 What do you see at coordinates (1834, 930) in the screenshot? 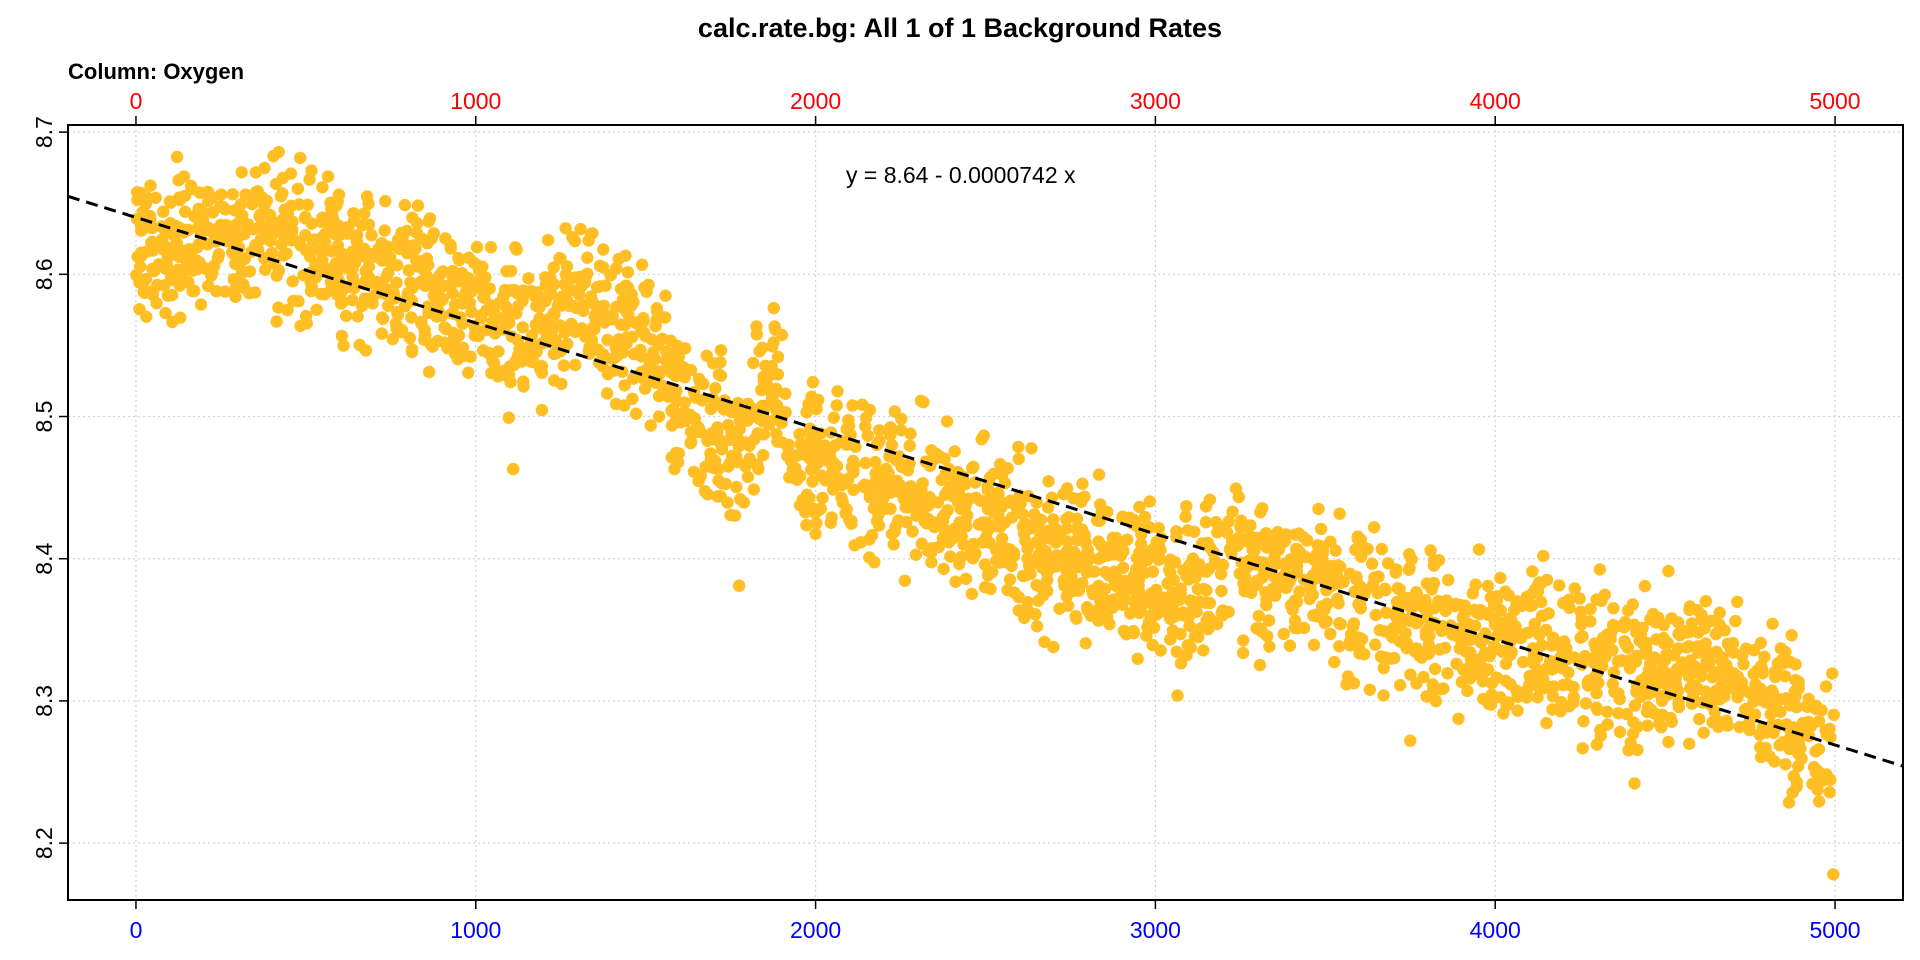
I see `x-tick-label: 5000` at bounding box center [1834, 930].